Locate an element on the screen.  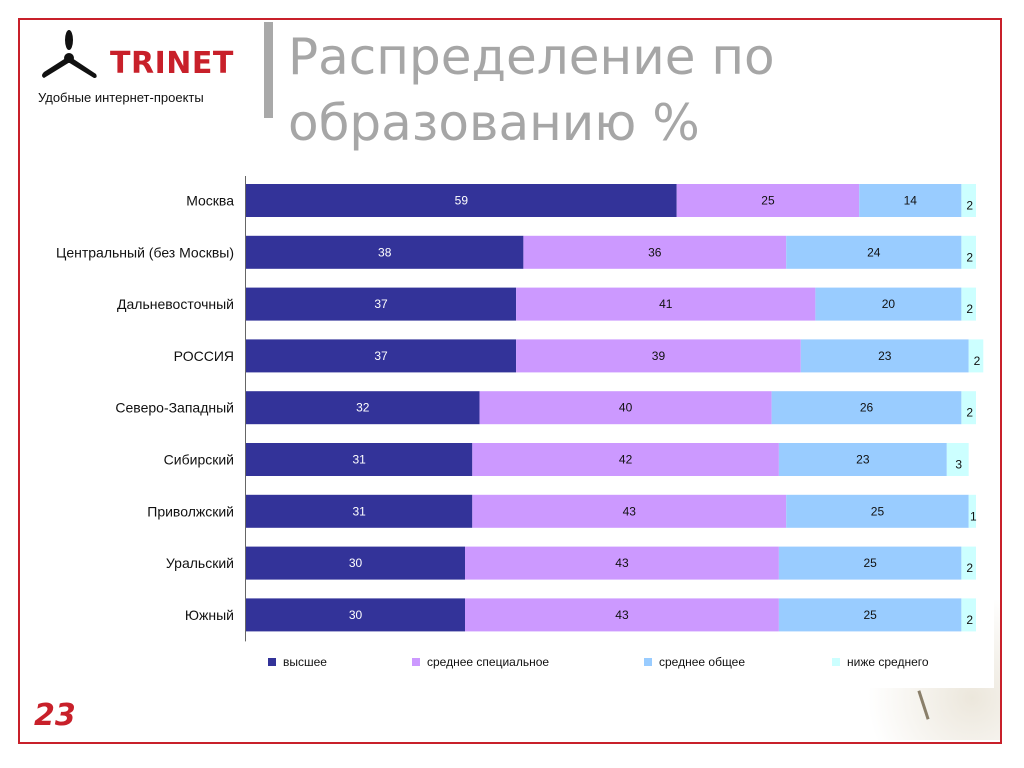
logo-tagline: Удобные интернет-проекты is located at coordinates (121, 97).